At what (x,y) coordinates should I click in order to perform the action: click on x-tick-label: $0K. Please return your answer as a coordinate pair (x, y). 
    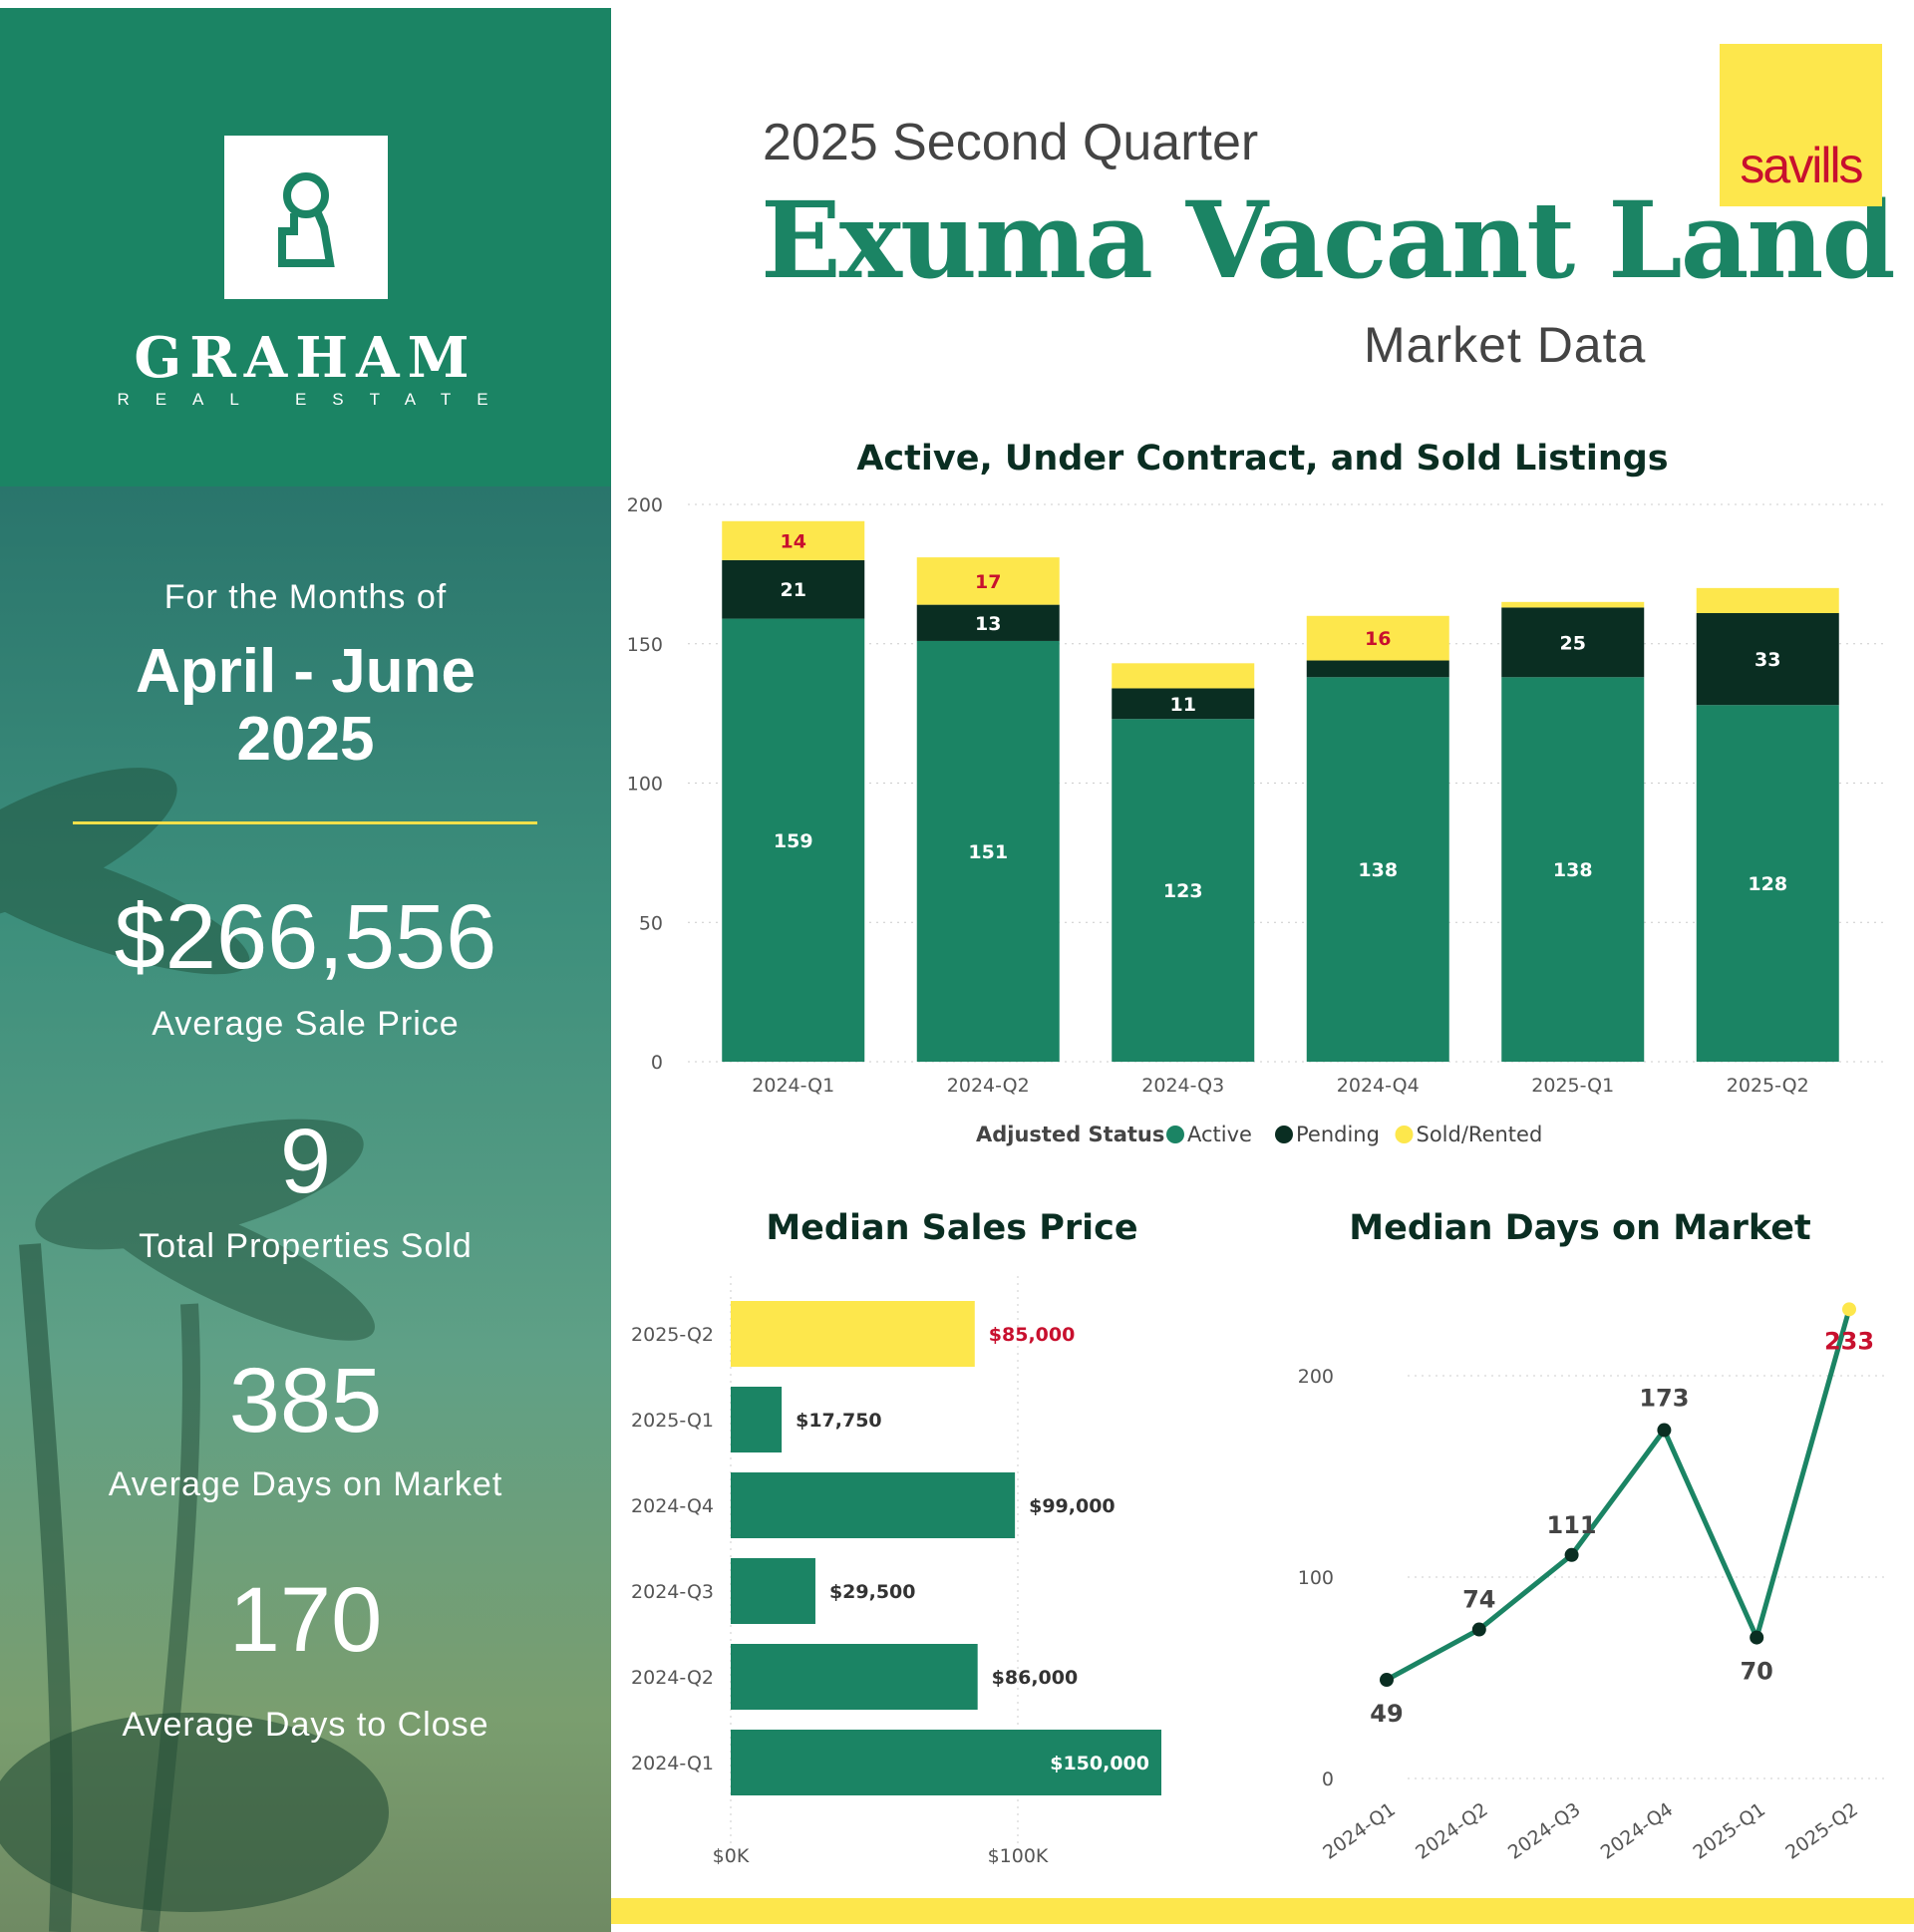
    Looking at the image, I should click on (731, 1854).